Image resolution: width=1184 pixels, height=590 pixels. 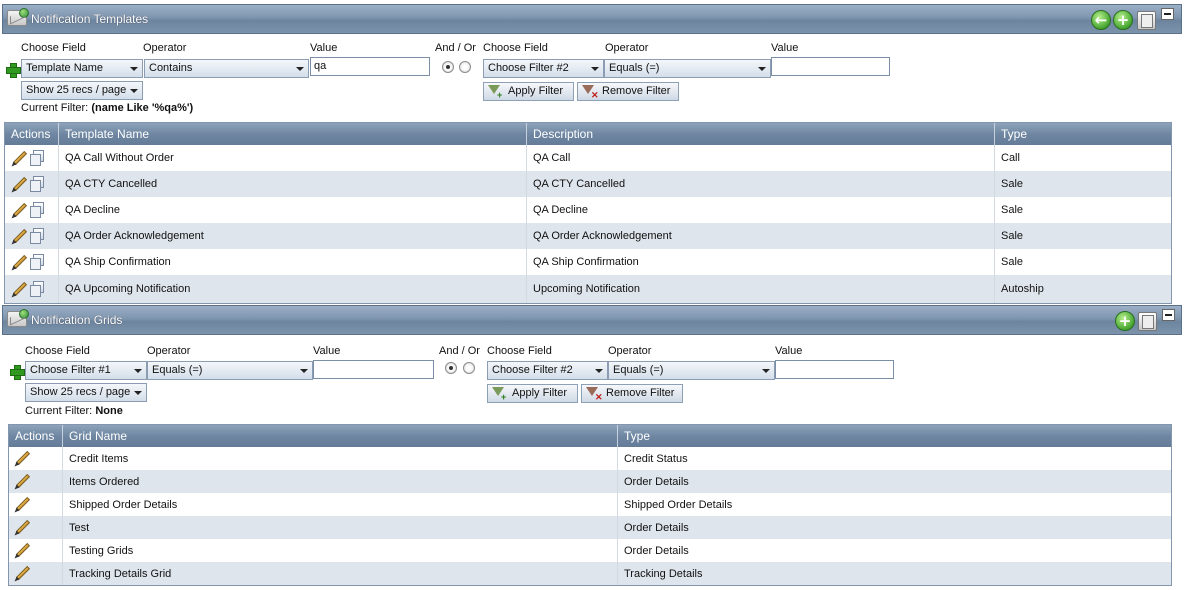 I want to click on table-row: Test Order Details, so click(x=590, y=527).